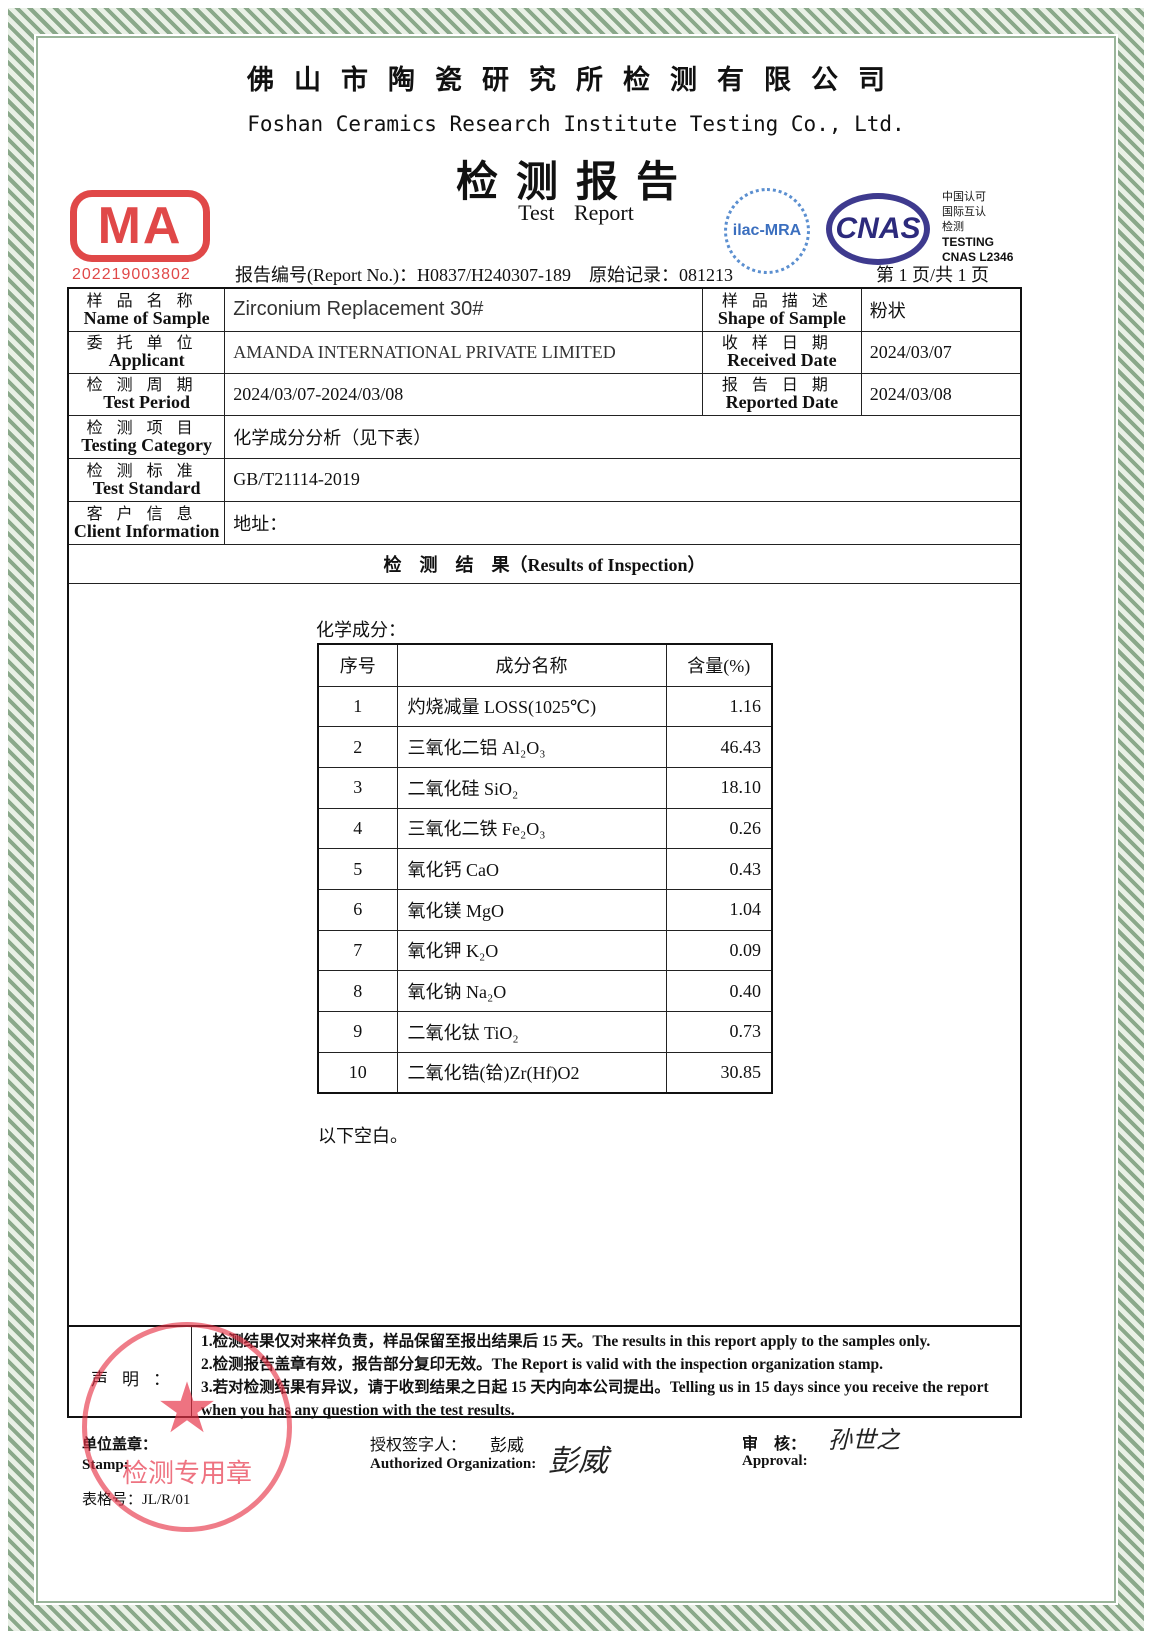 The width and height of the screenshot is (1152, 1639). I want to click on cnas-caption-line: TESTING, so click(968, 242).